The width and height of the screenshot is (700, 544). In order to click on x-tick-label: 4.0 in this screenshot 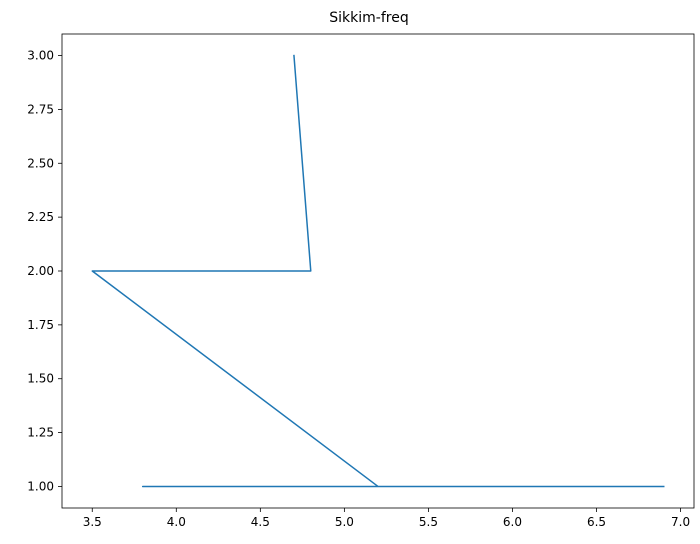, I will do `click(176, 522)`.